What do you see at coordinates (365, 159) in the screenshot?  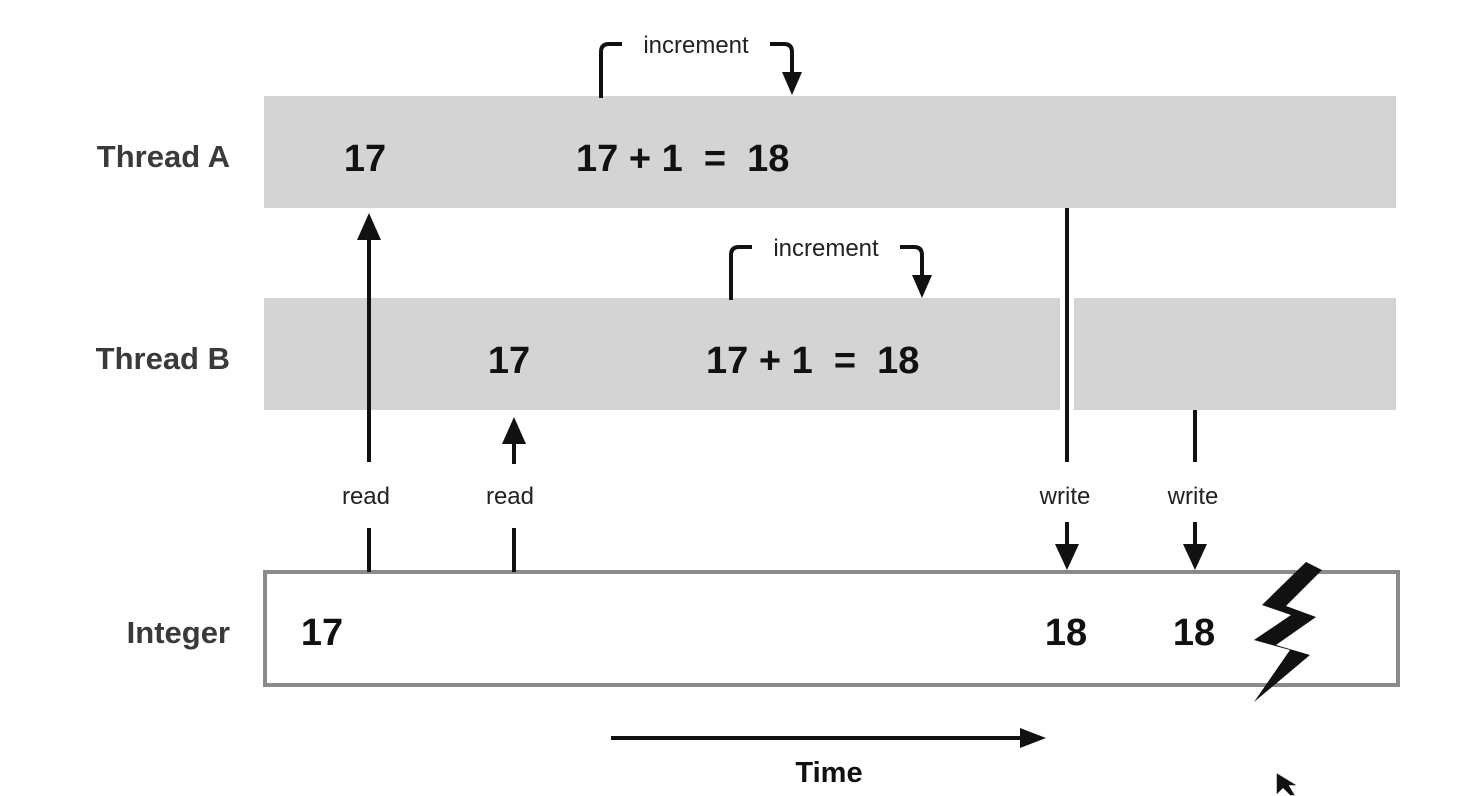 I see `thread-a-read-value: 17` at bounding box center [365, 159].